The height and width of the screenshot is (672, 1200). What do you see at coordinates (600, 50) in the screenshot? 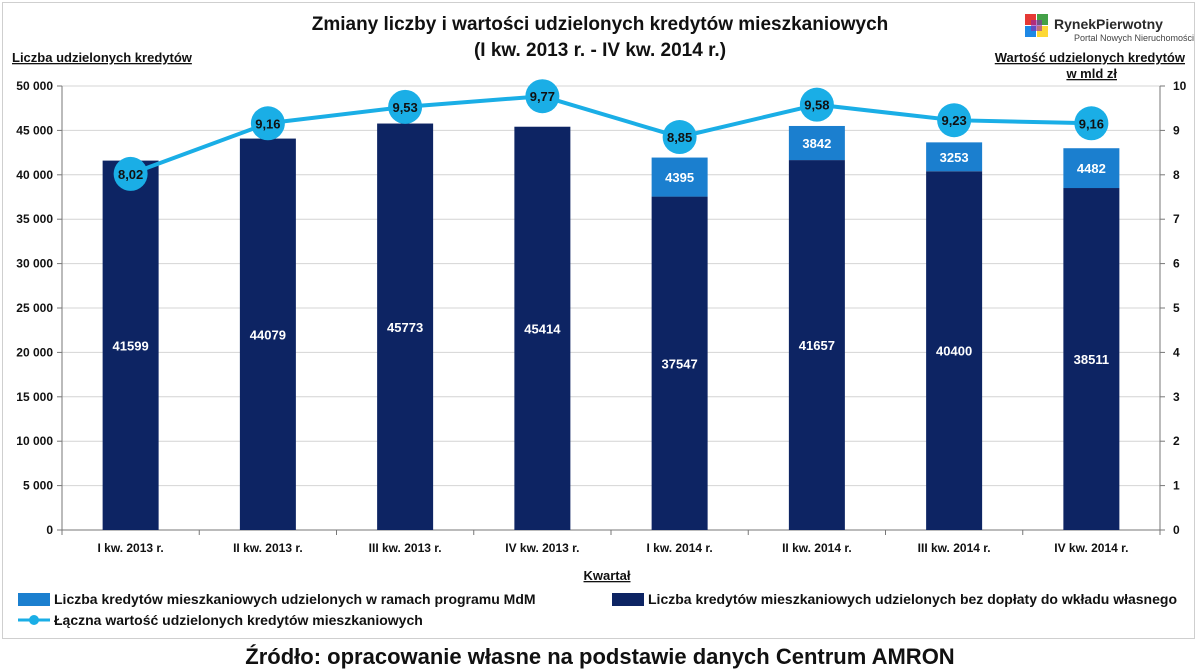
I see `chart-title-line2: (I kw. 2013 r. - IV kw. 2014 r.)` at bounding box center [600, 50].